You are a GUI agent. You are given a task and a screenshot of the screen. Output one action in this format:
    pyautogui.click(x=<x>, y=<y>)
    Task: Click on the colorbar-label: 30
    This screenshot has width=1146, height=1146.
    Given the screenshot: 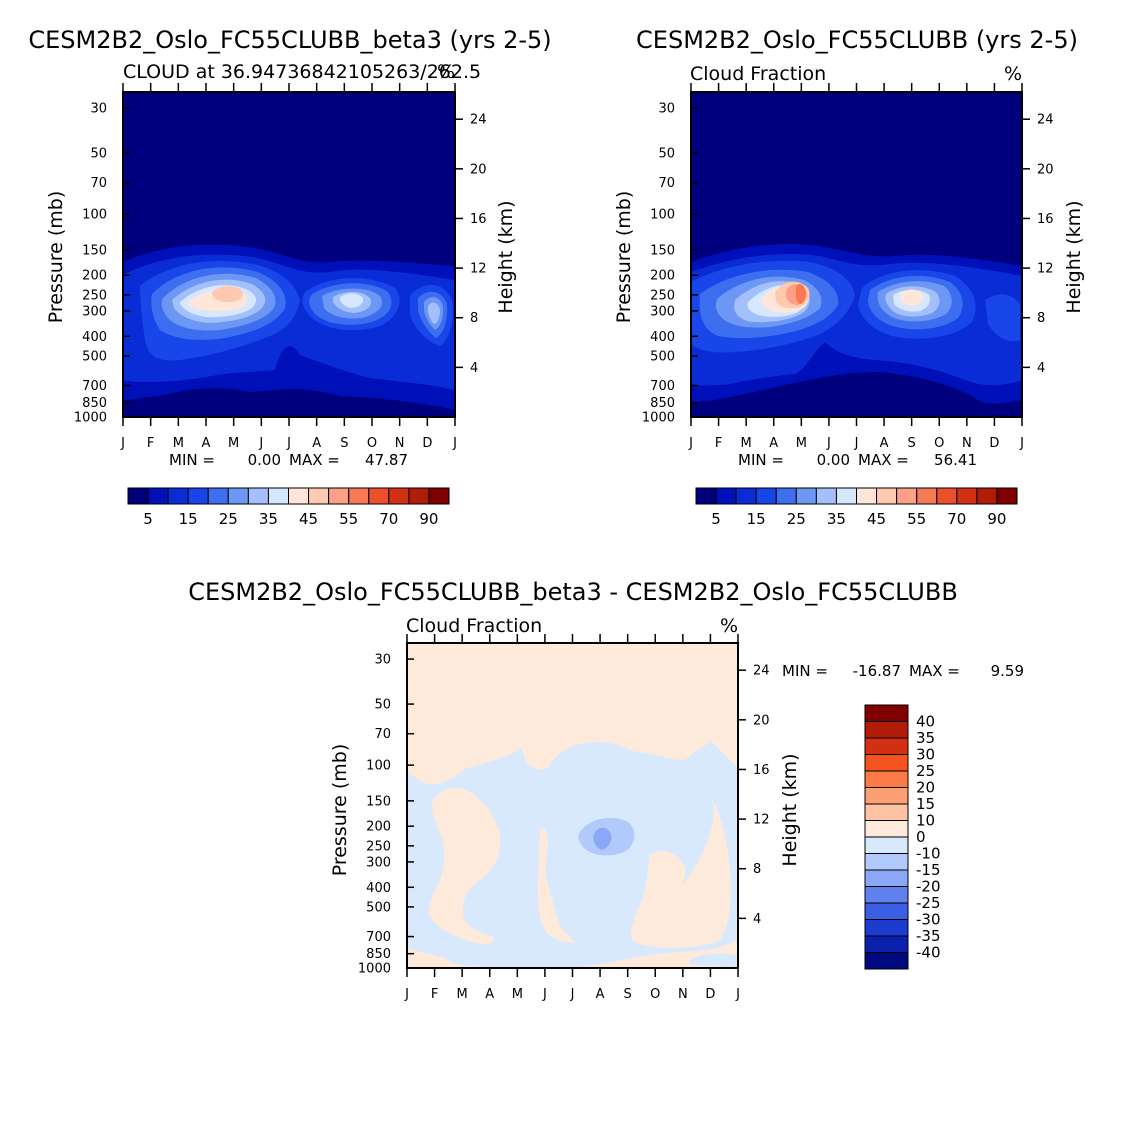 What is the action you would take?
    pyautogui.click(x=925, y=755)
    